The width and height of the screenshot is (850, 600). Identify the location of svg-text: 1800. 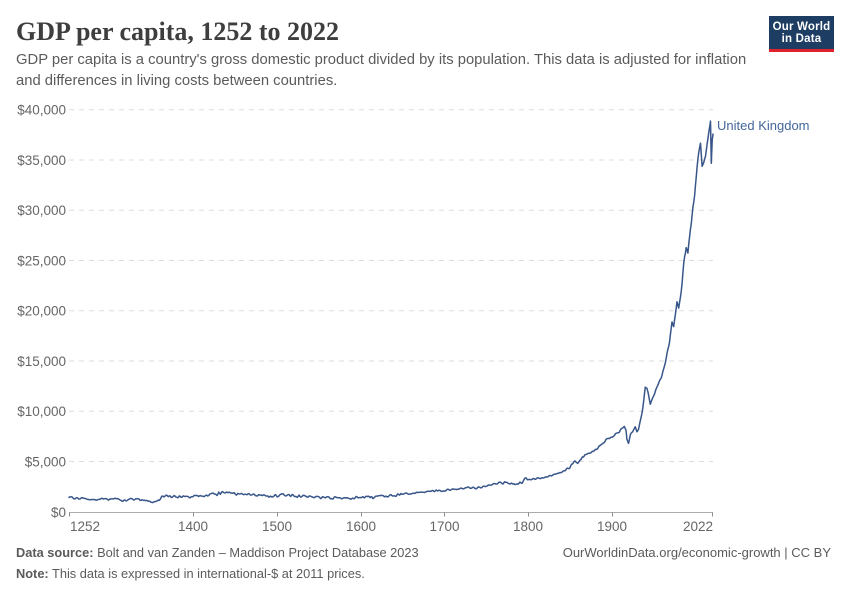
(528, 526).